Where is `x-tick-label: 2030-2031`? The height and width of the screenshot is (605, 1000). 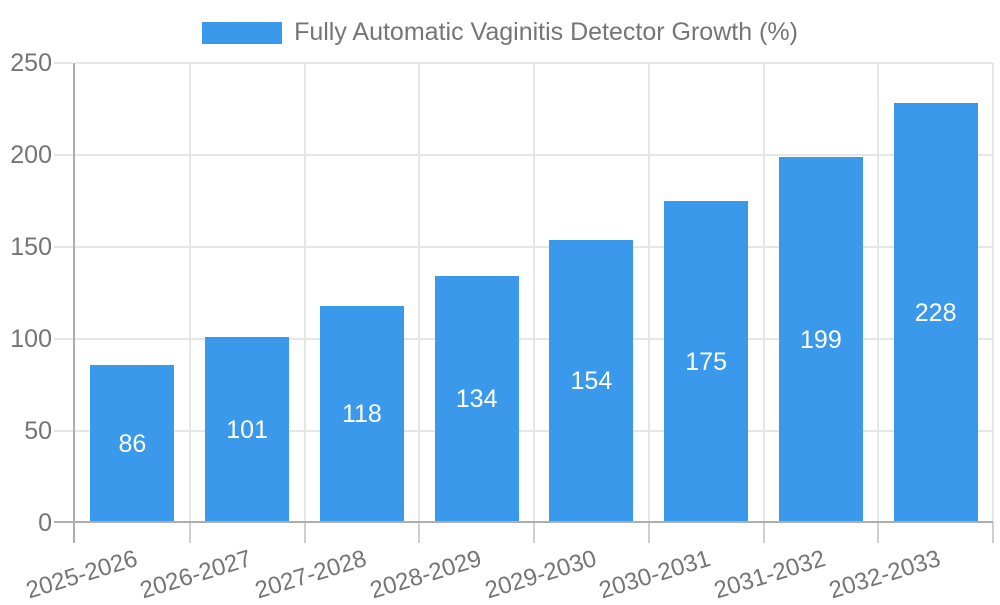
x-tick-label: 2030-2031 is located at coordinates (655, 575).